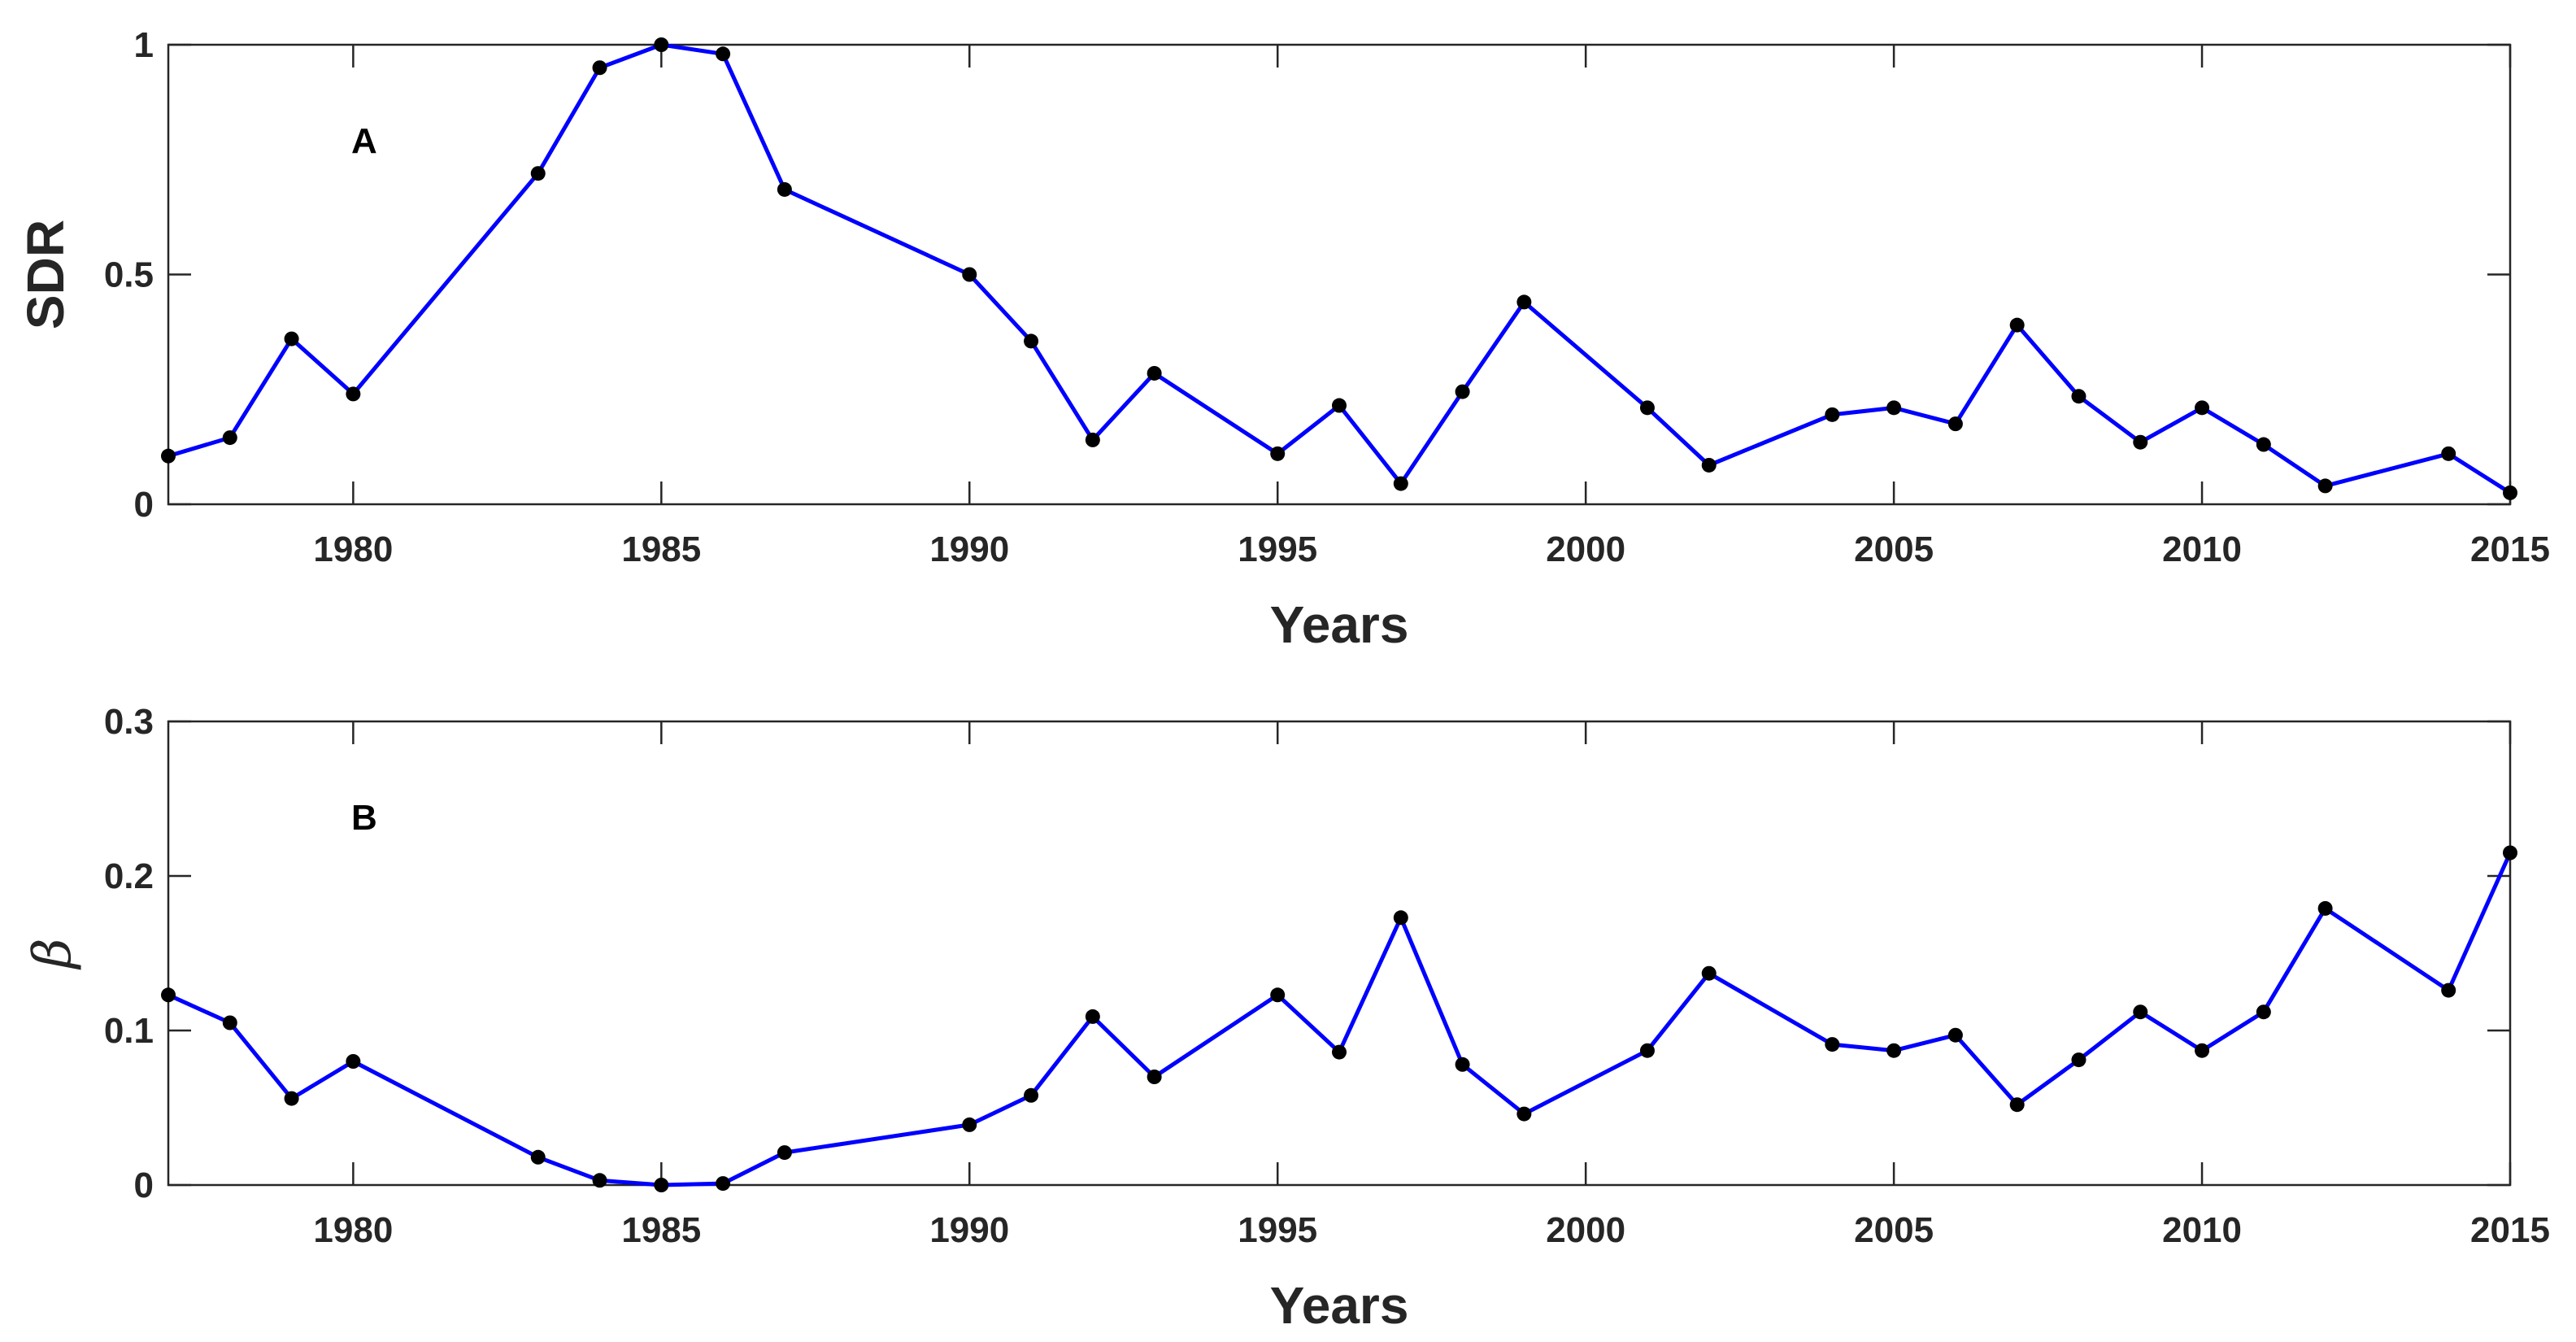 This screenshot has width=2576, height=1342. I want to click on panel-label: B, so click(364, 818).